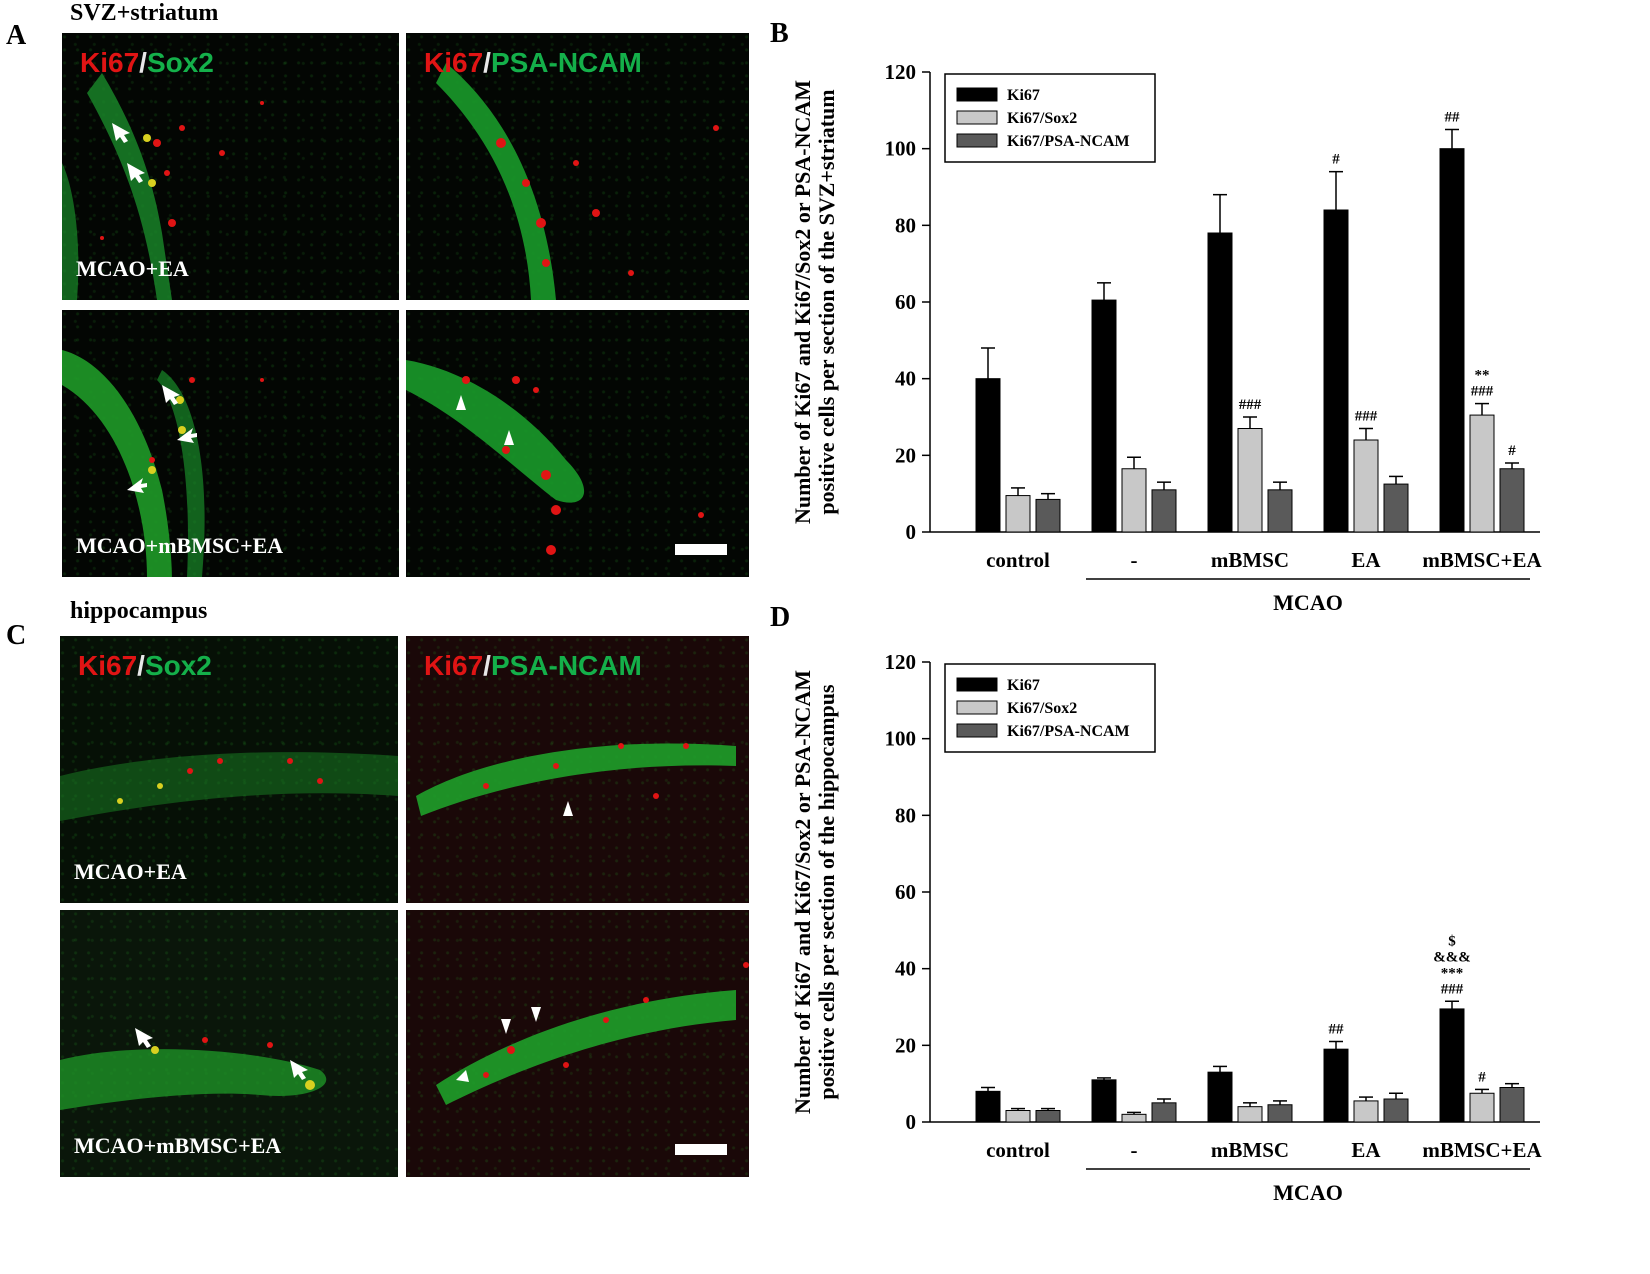 This screenshot has height=1274, width=1650. I want to click on micrograph-c2: Ki67/PSA-NCAM, so click(577, 769).